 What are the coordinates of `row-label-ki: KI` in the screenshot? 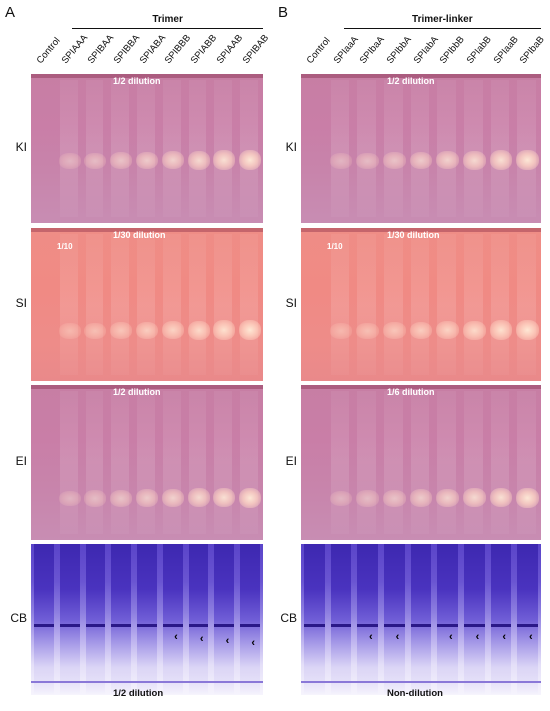 It's located at (21, 146).